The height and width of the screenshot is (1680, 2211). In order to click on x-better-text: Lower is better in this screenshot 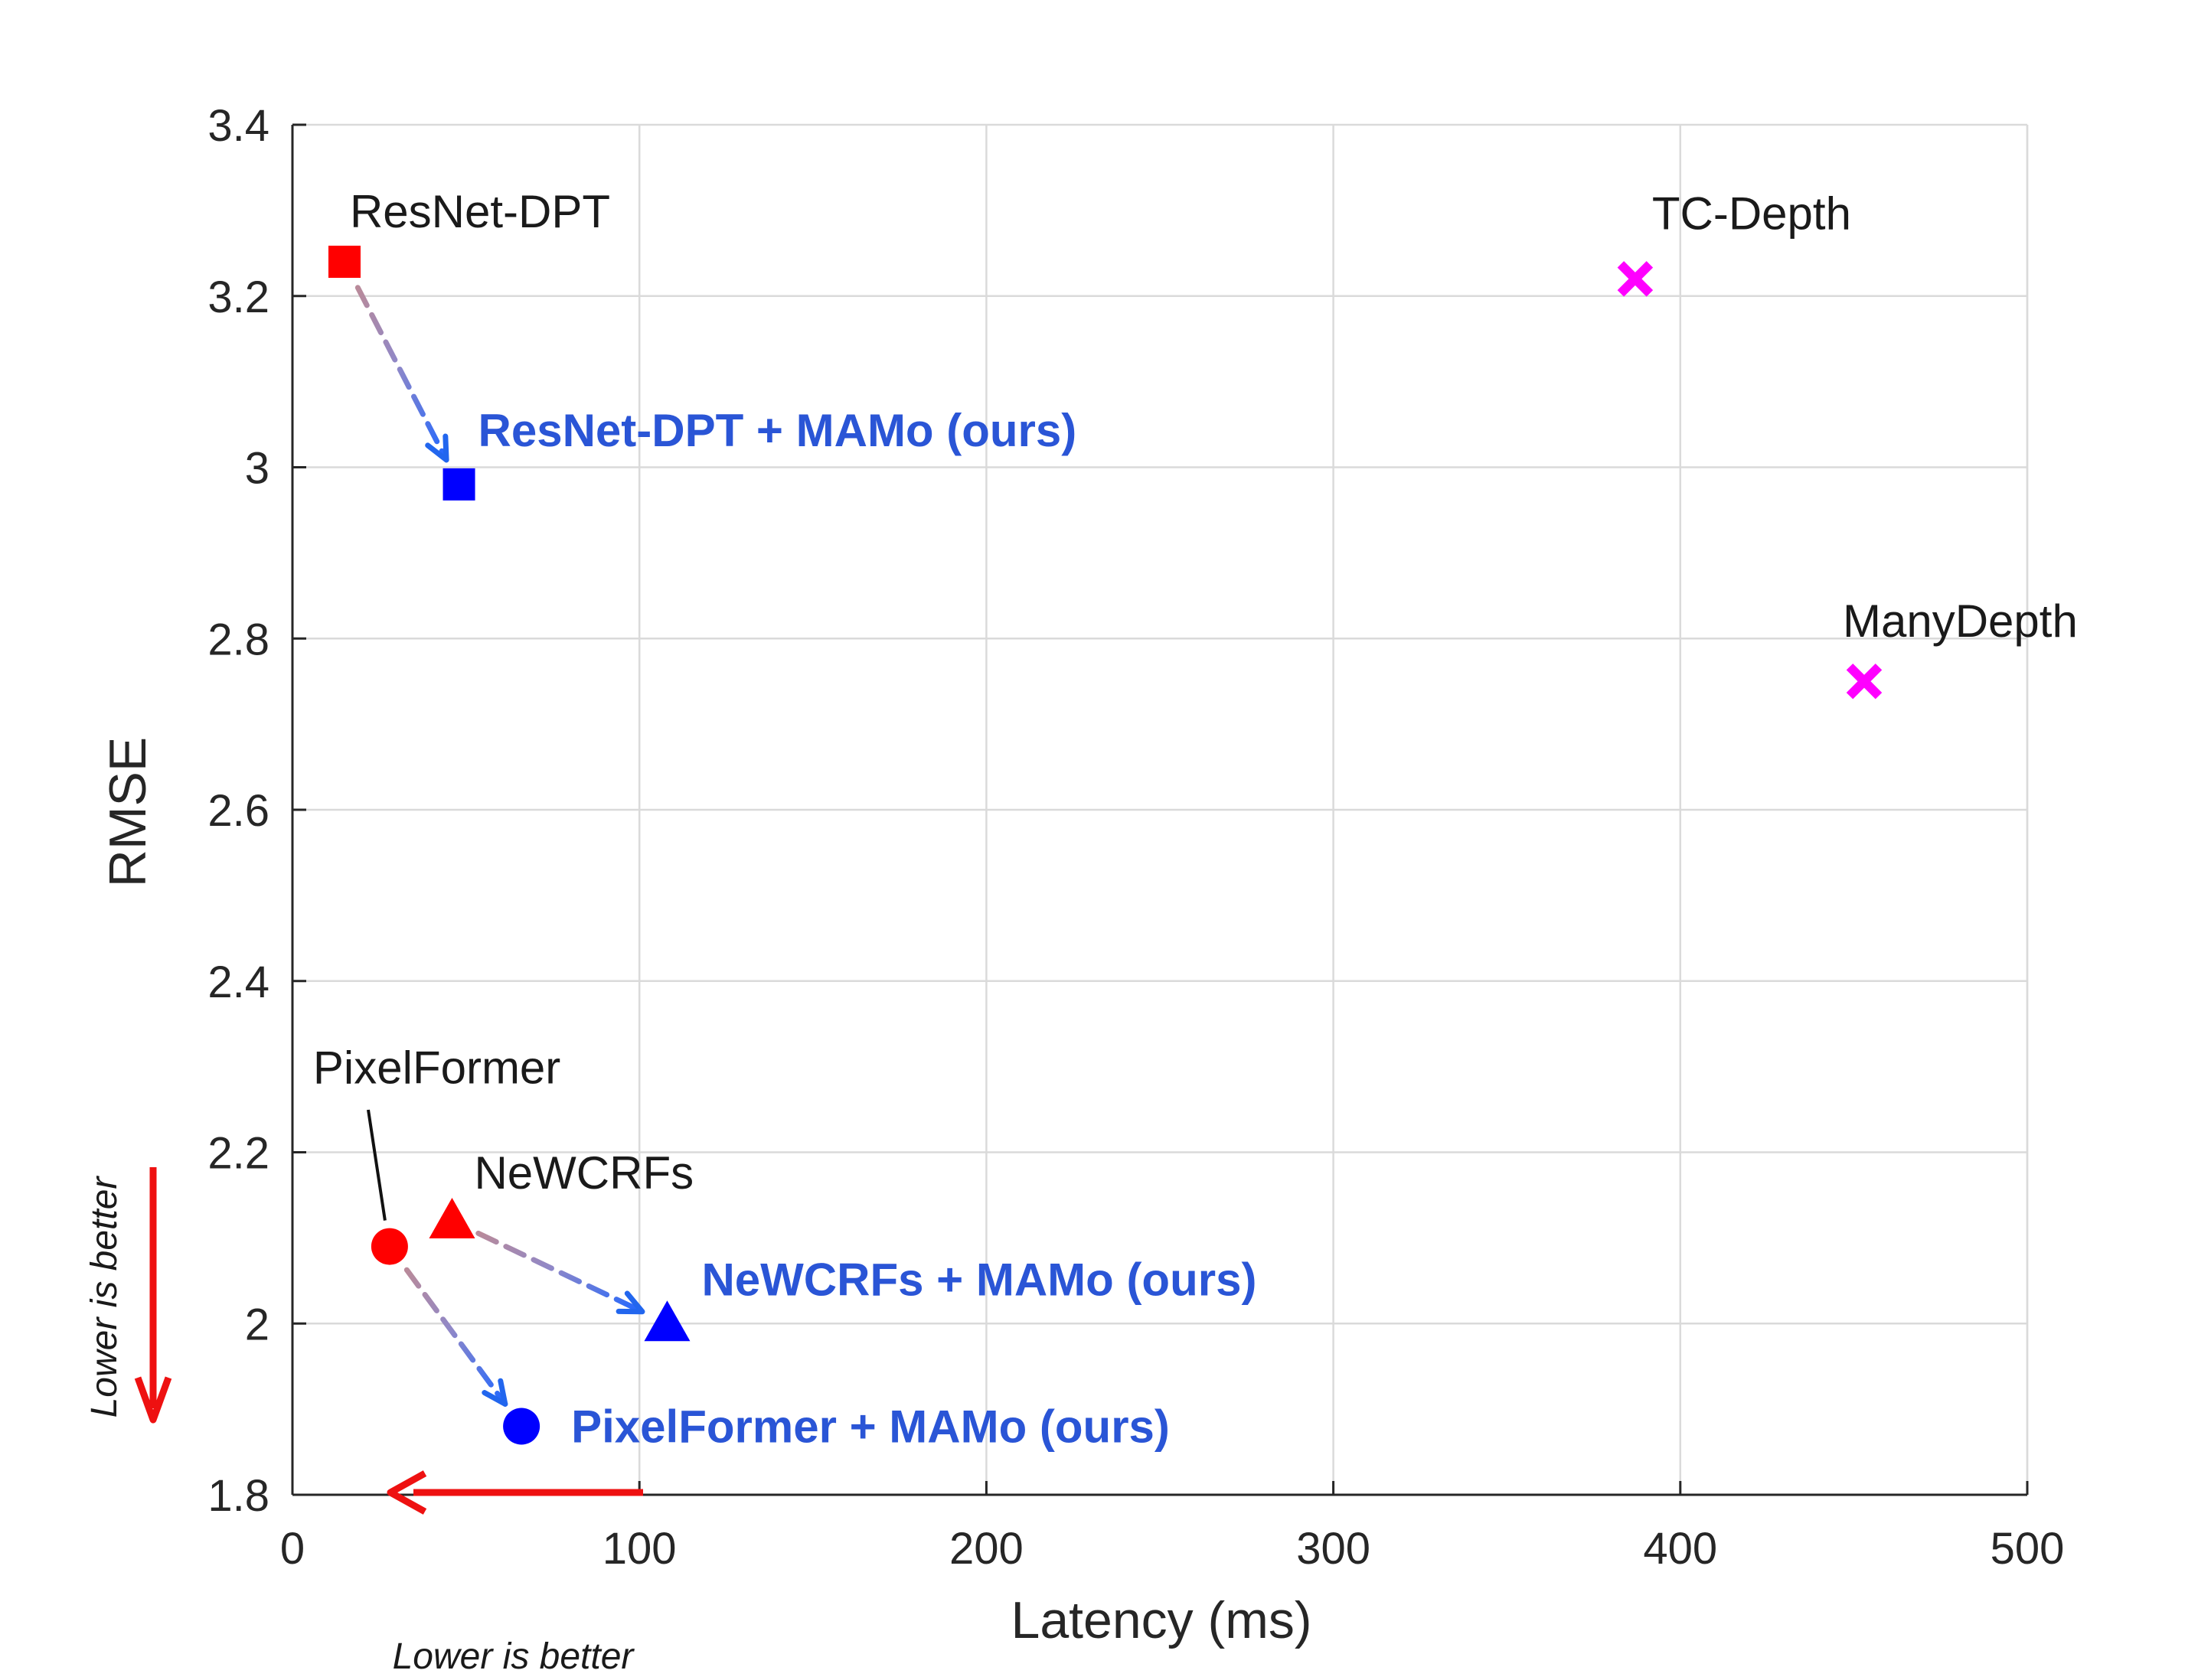, I will do `click(514, 1657)`.